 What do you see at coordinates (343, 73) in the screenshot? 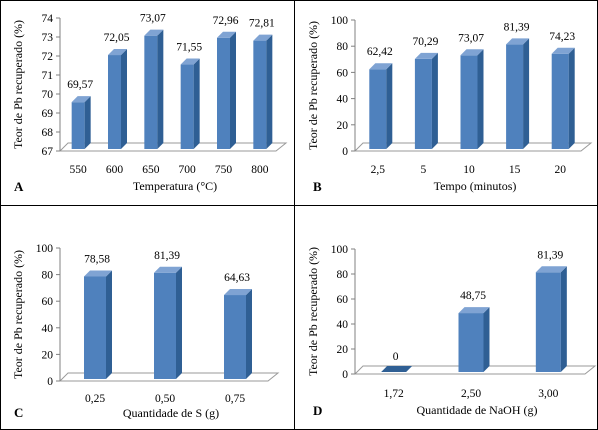
I see `panel-b-y-tick-label-3: 60` at bounding box center [343, 73].